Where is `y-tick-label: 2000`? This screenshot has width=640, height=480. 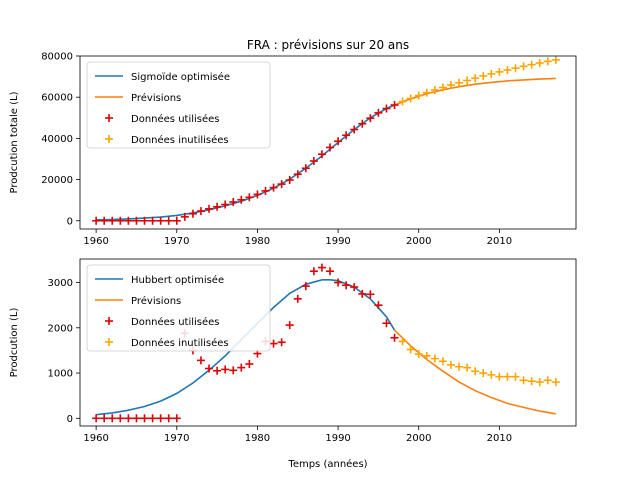 y-tick-label: 2000 is located at coordinates (60, 328).